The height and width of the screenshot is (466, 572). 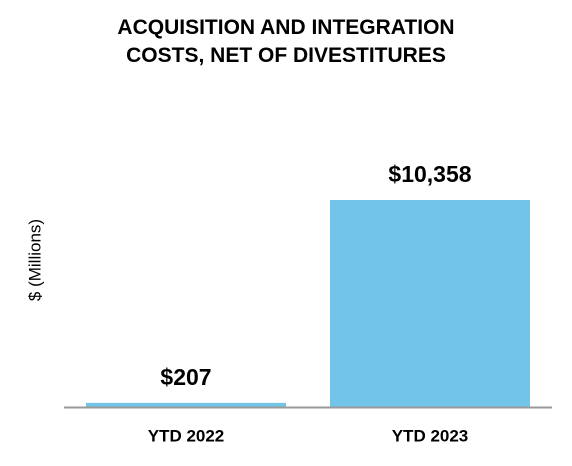 What do you see at coordinates (430, 435) in the screenshot?
I see `x-tick-label: YTD 2023` at bounding box center [430, 435].